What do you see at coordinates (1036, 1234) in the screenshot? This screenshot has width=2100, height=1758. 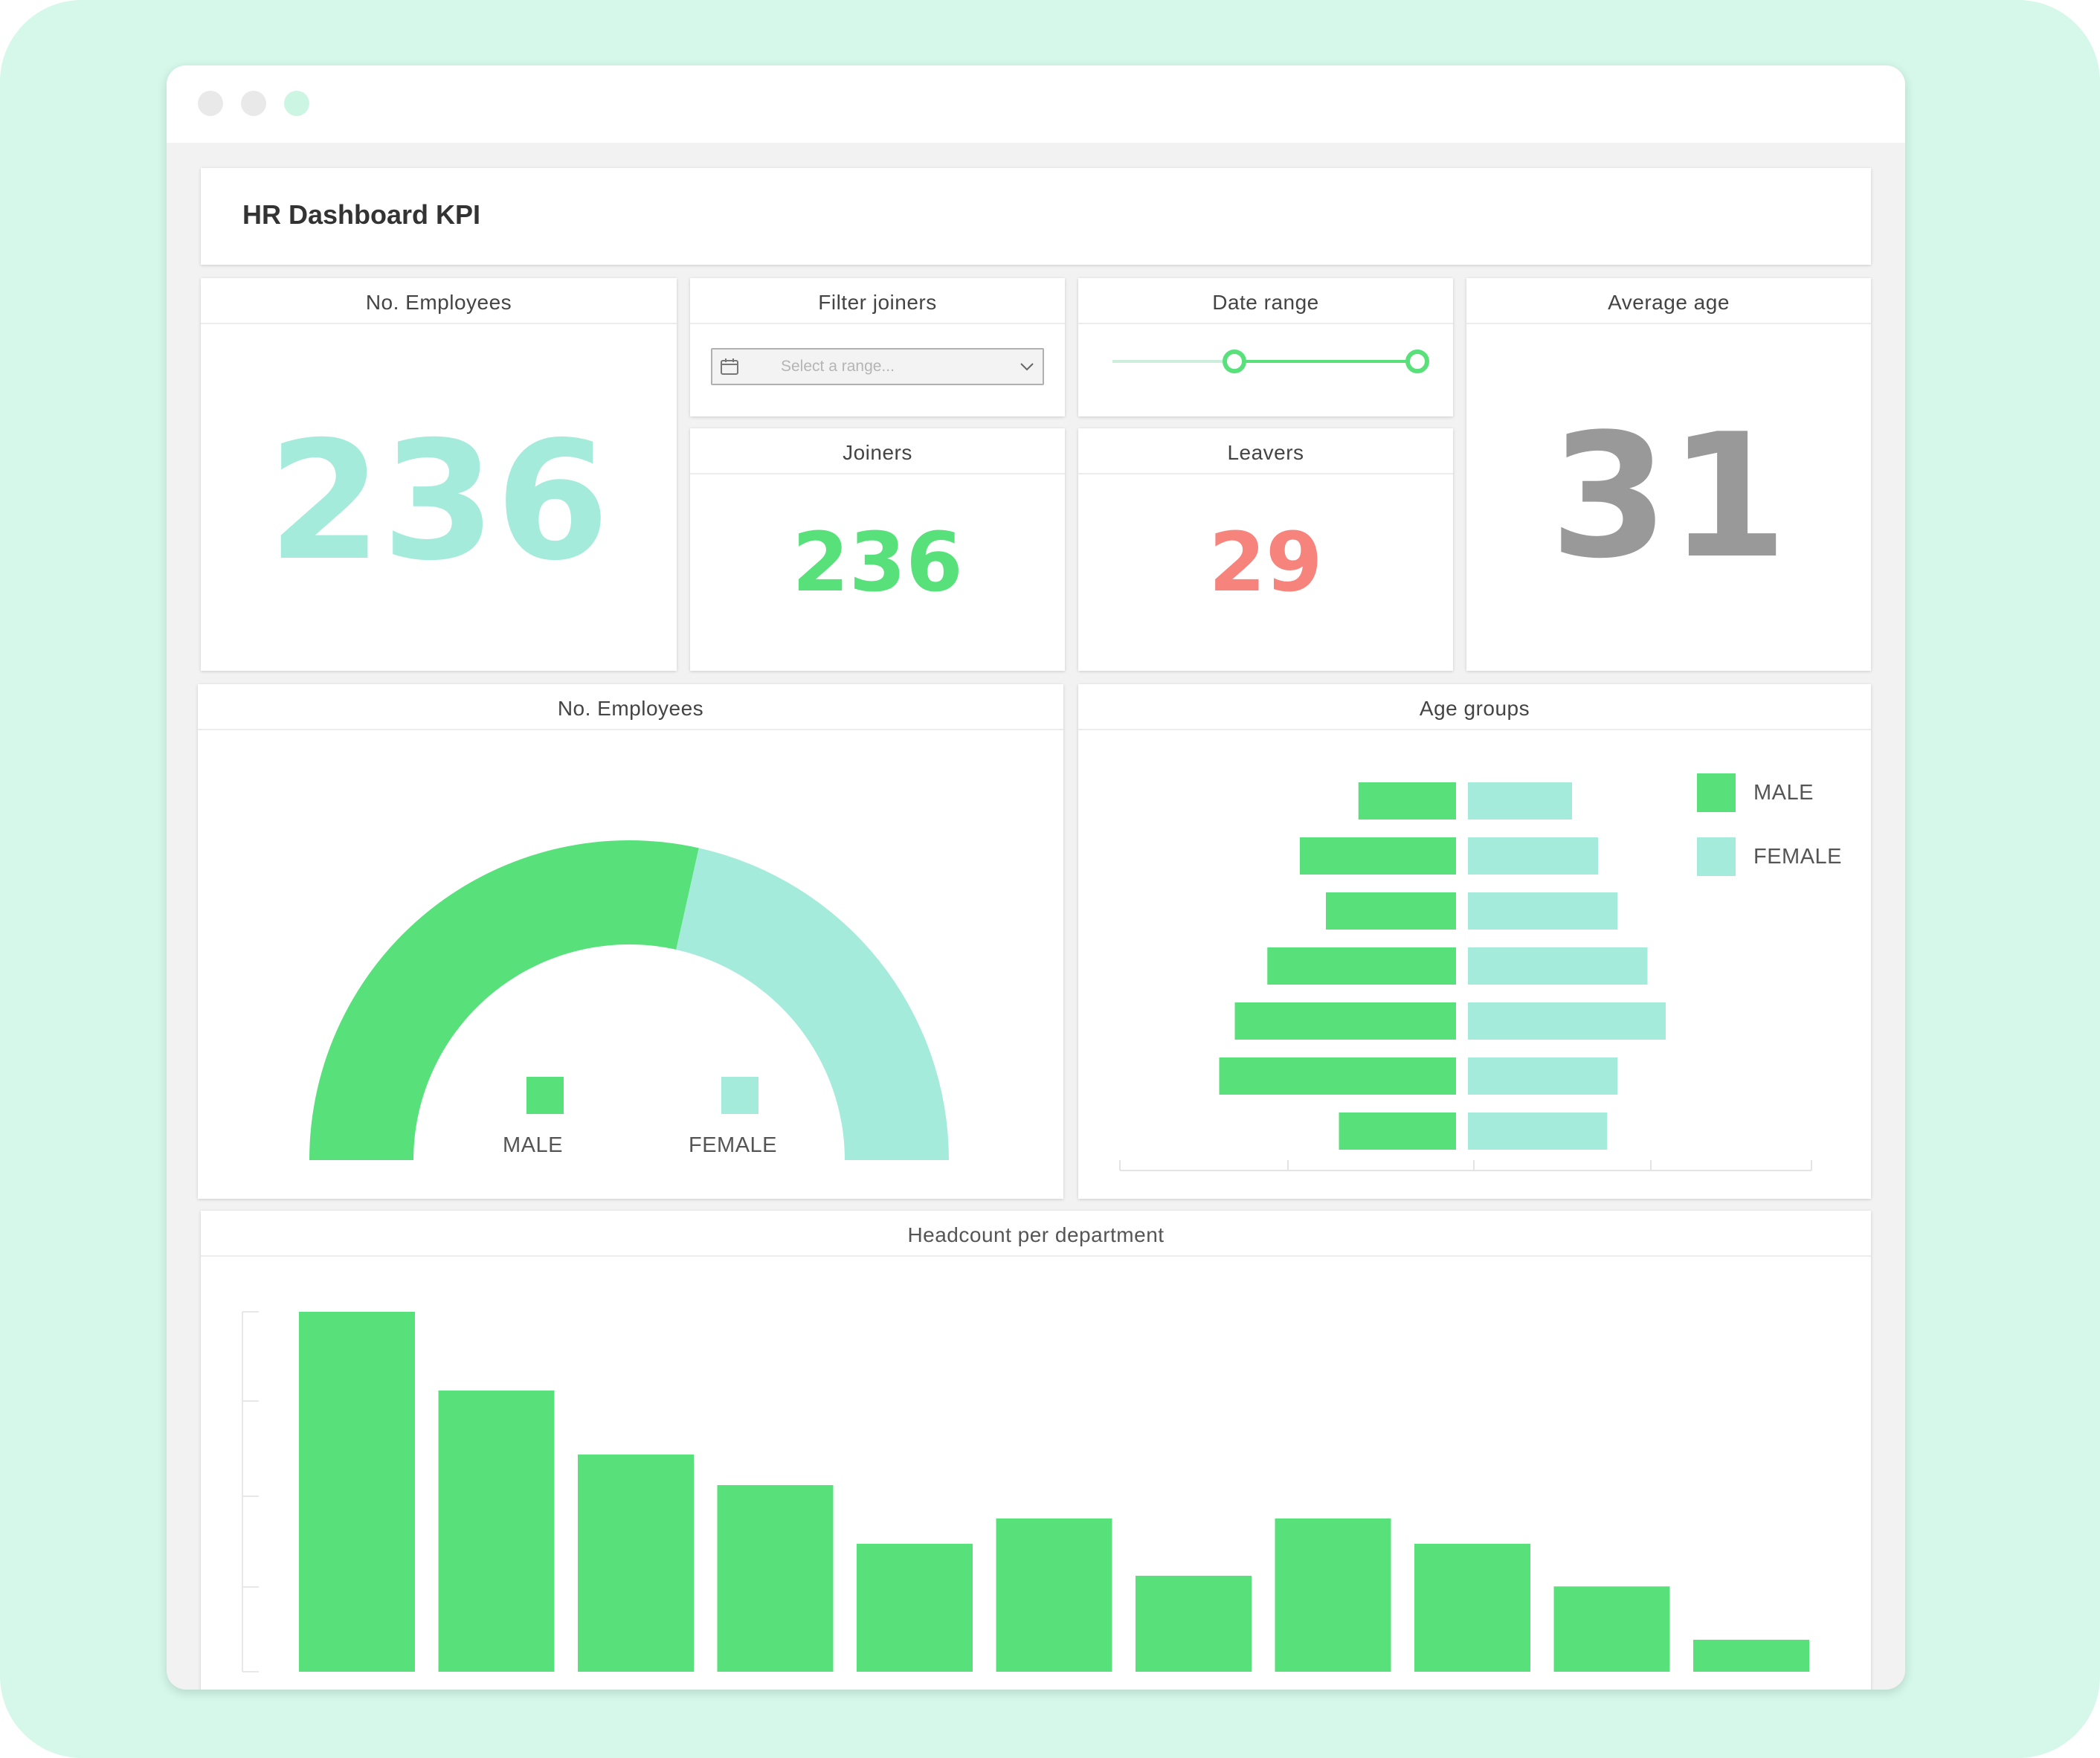 I see `headcount-title: Headcount per department` at bounding box center [1036, 1234].